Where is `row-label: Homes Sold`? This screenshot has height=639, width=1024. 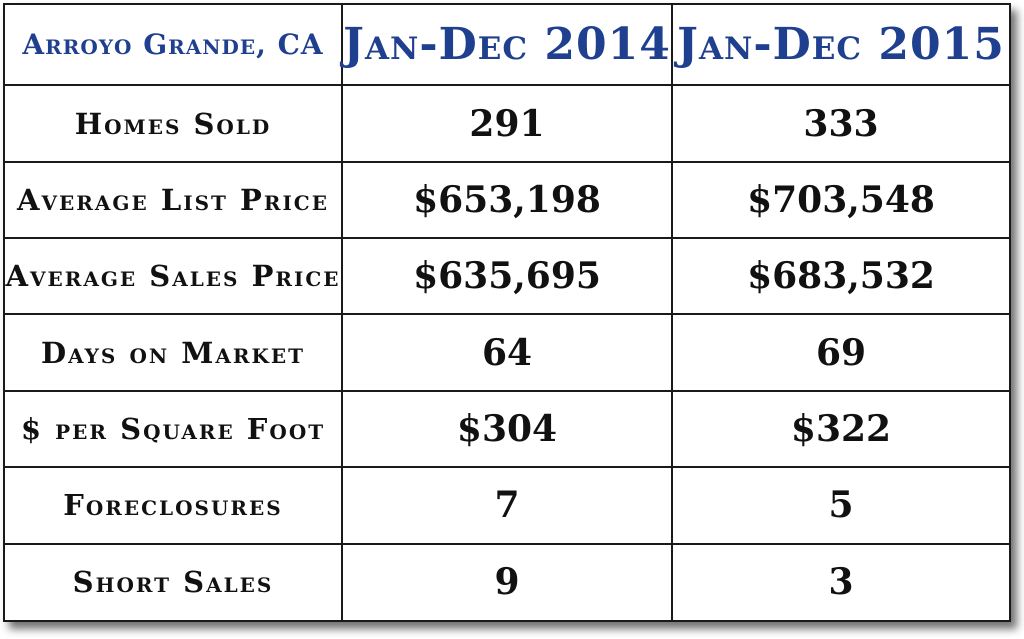 row-label: Homes Sold is located at coordinates (174, 123).